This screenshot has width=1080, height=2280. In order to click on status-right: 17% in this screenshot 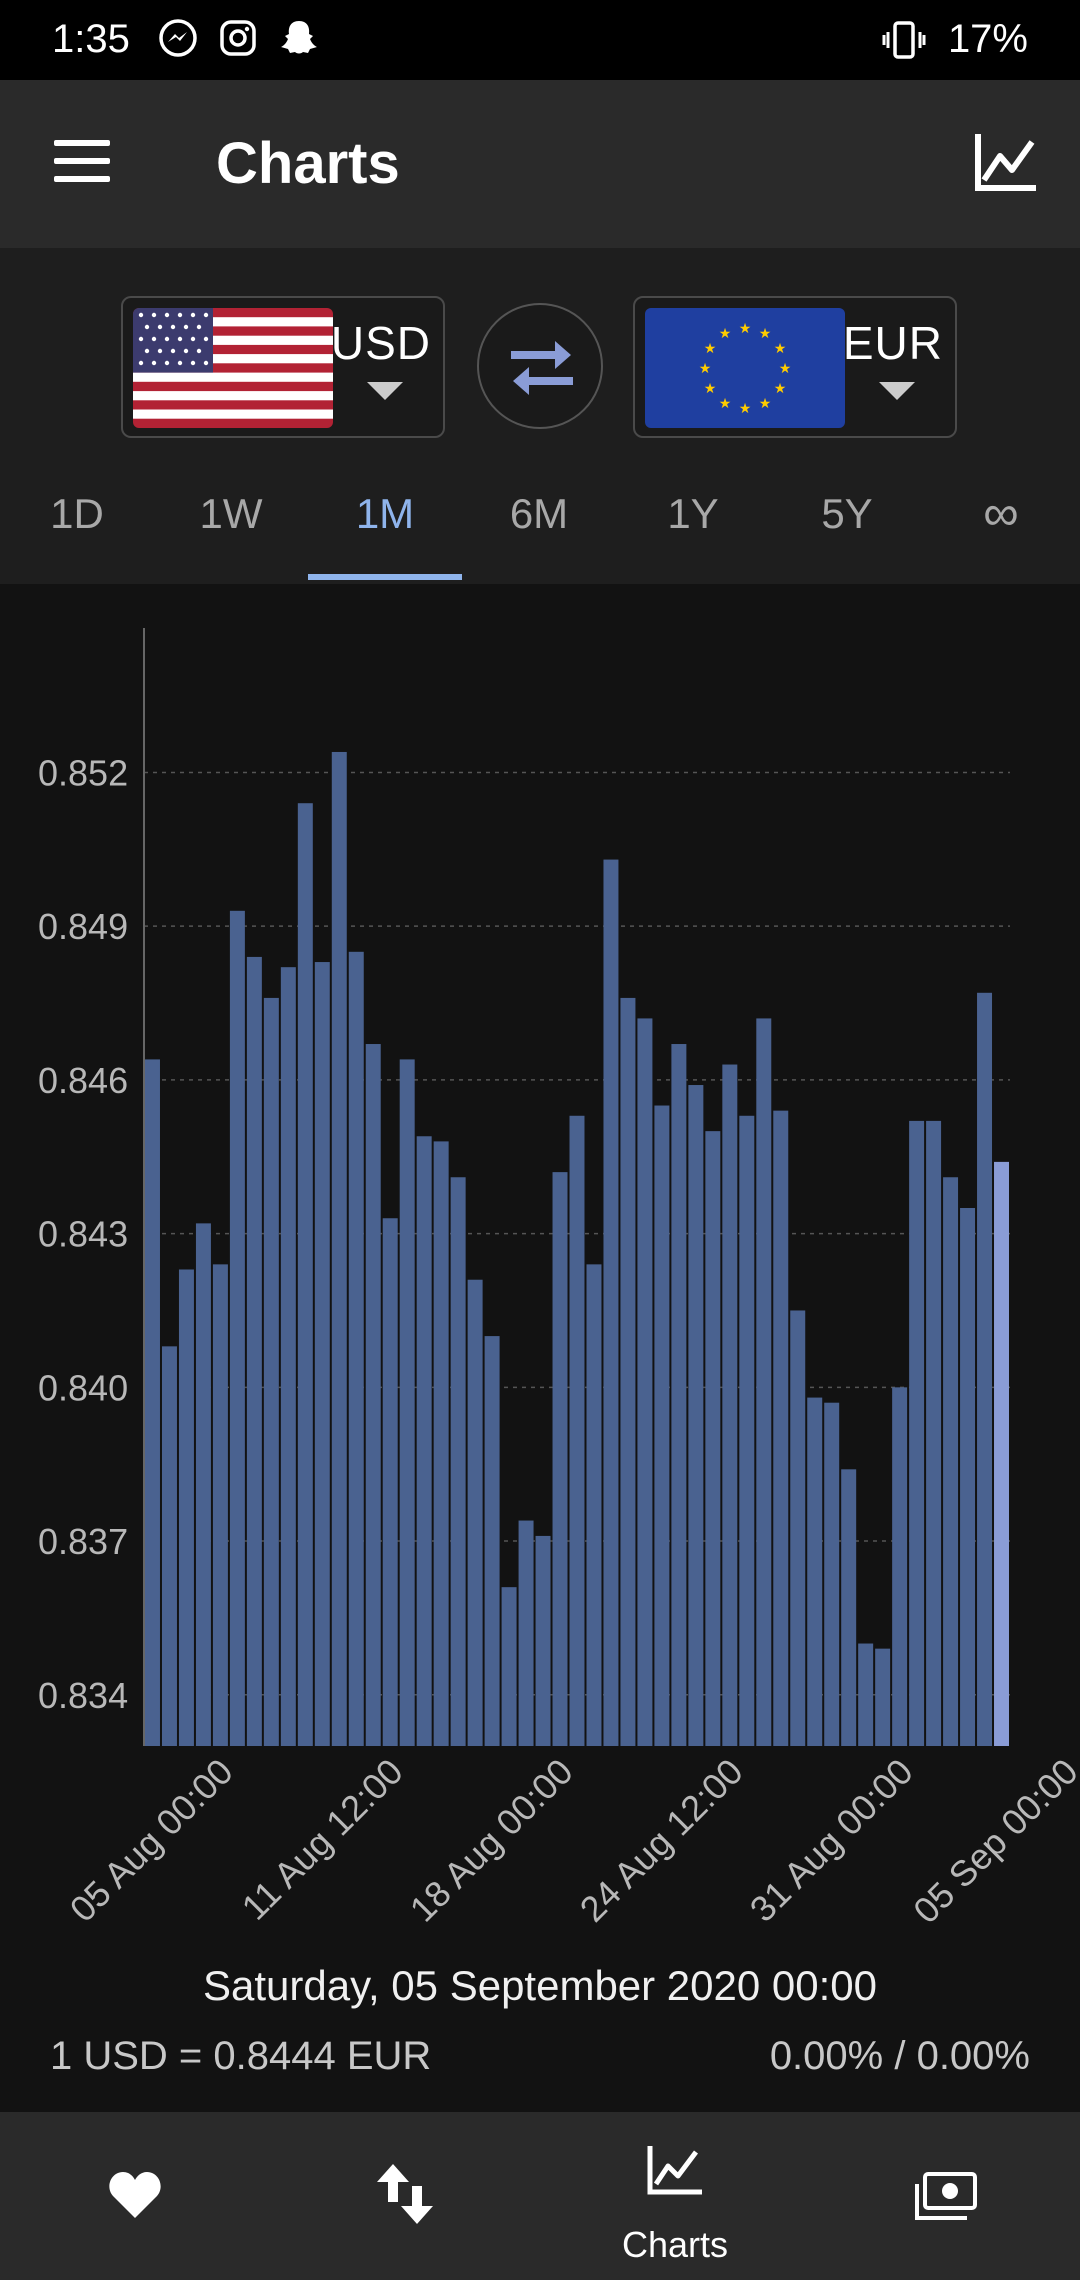, I will do `click(955, 39)`.